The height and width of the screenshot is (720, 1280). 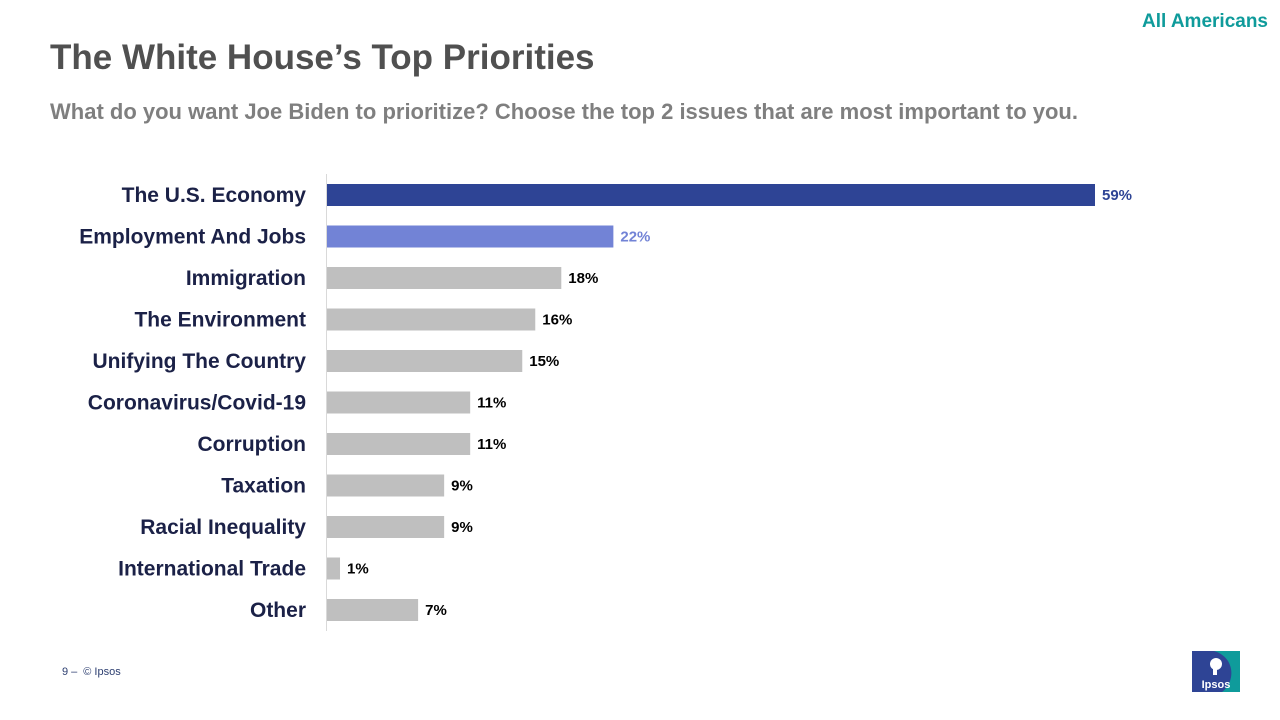 What do you see at coordinates (263, 486) in the screenshot?
I see `category-label: Taxation` at bounding box center [263, 486].